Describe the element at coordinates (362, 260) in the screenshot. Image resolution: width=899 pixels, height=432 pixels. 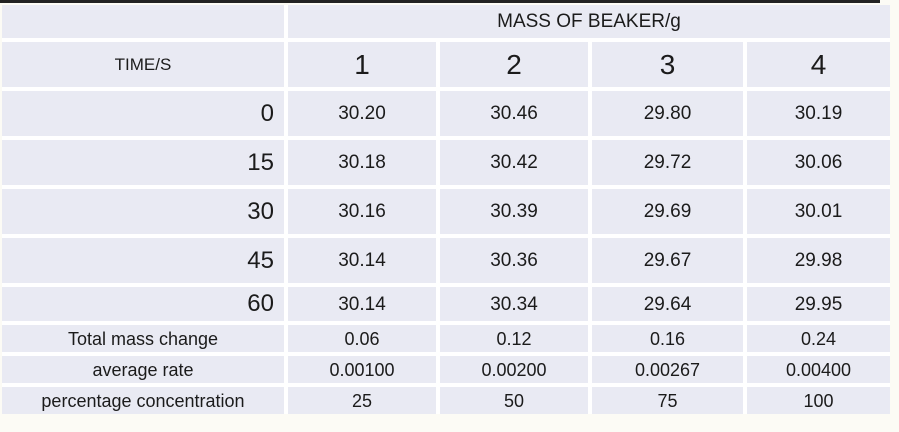
I see `mass-cell-t45-b1: 30.14` at that location.